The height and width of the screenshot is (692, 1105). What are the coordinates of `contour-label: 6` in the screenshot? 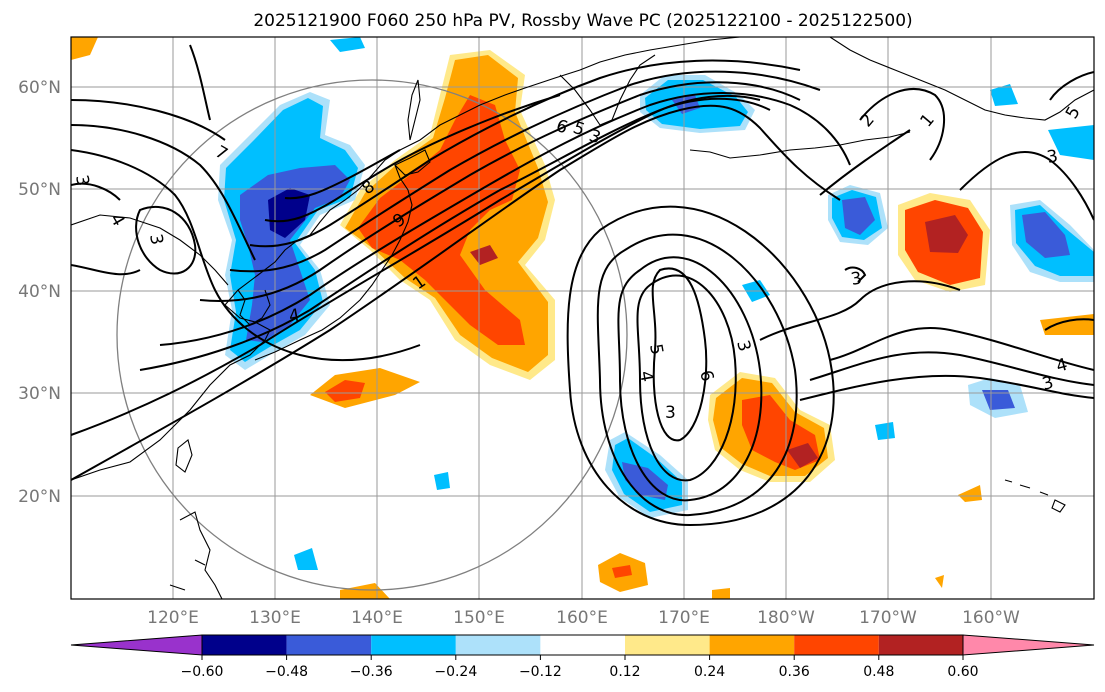 It's located at (706, 376).